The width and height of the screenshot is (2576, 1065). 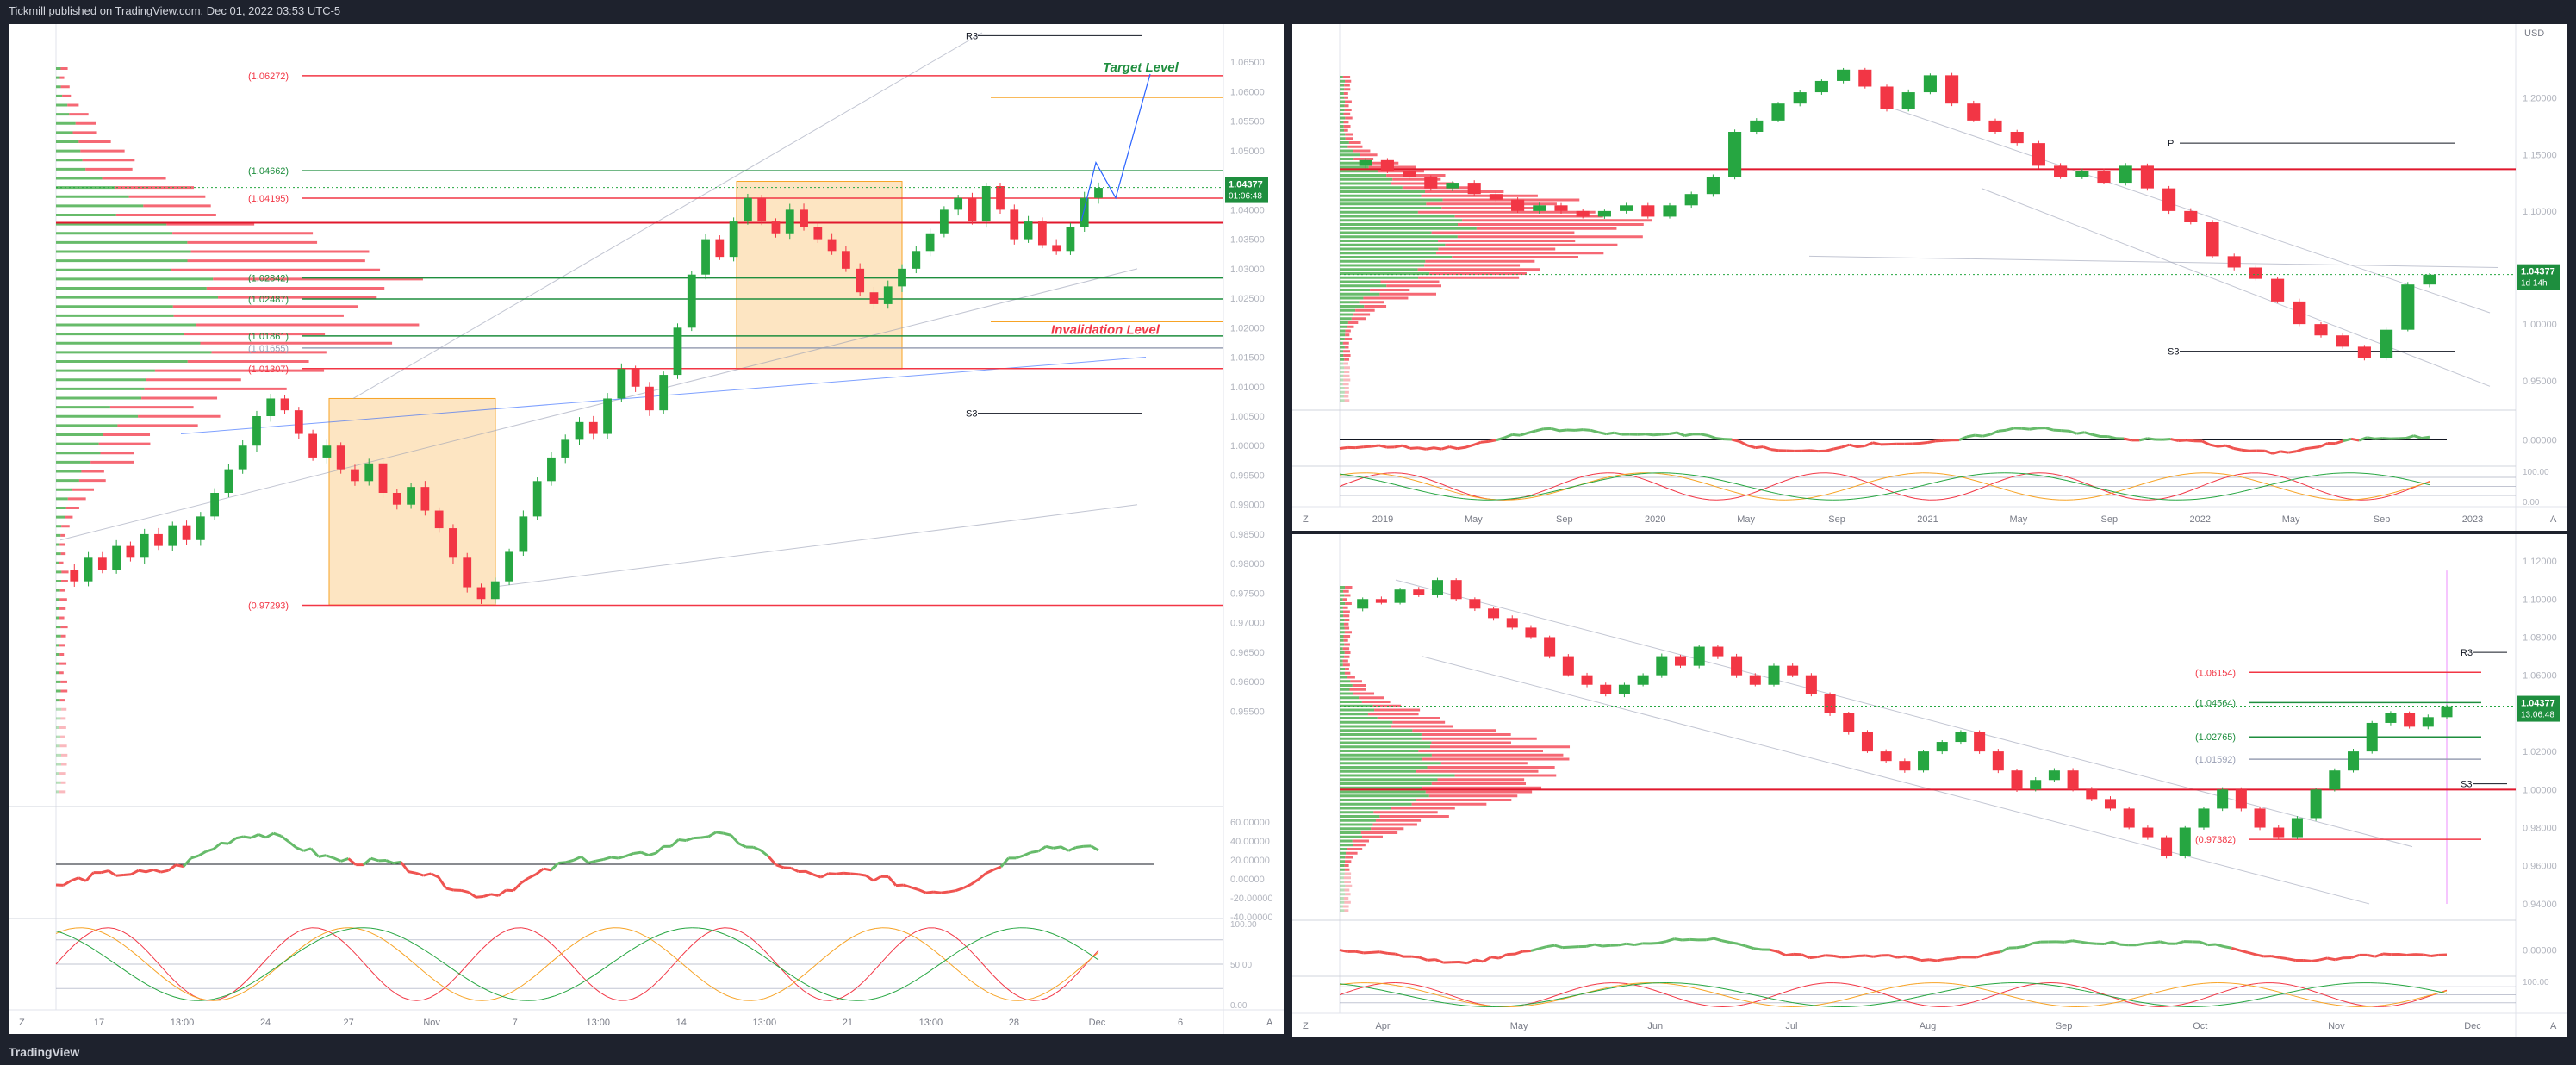 I want to click on time-axis-label: 13:00, so click(x=931, y=1023).